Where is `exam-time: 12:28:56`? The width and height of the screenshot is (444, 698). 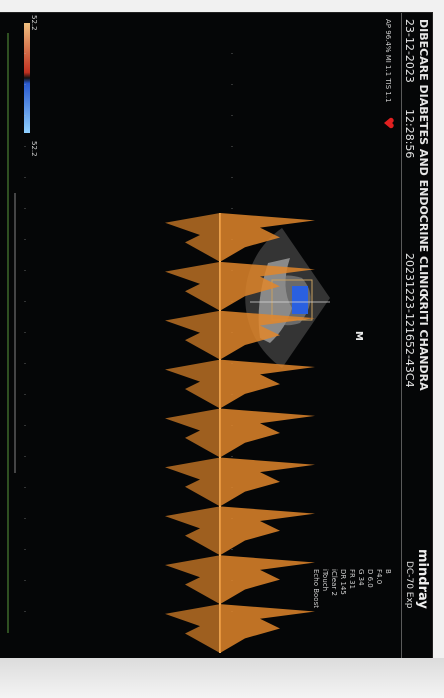
exam-time: 12:28:56 is located at coordinates (409, 134).